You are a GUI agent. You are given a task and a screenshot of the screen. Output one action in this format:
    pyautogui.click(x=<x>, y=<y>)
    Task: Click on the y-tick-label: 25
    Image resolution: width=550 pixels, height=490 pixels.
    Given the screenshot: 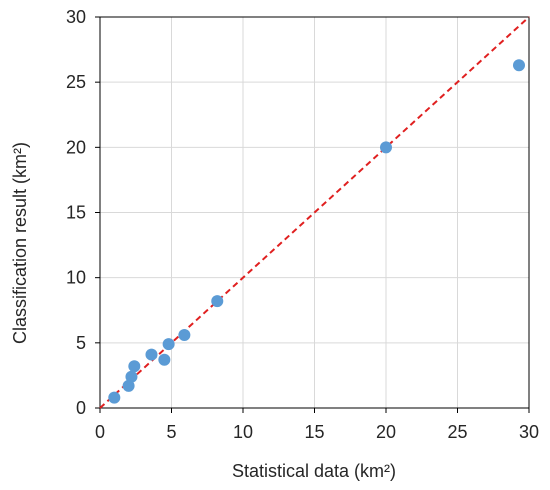 What is the action you would take?
    pyautogui.click(x=76, y=82)
    